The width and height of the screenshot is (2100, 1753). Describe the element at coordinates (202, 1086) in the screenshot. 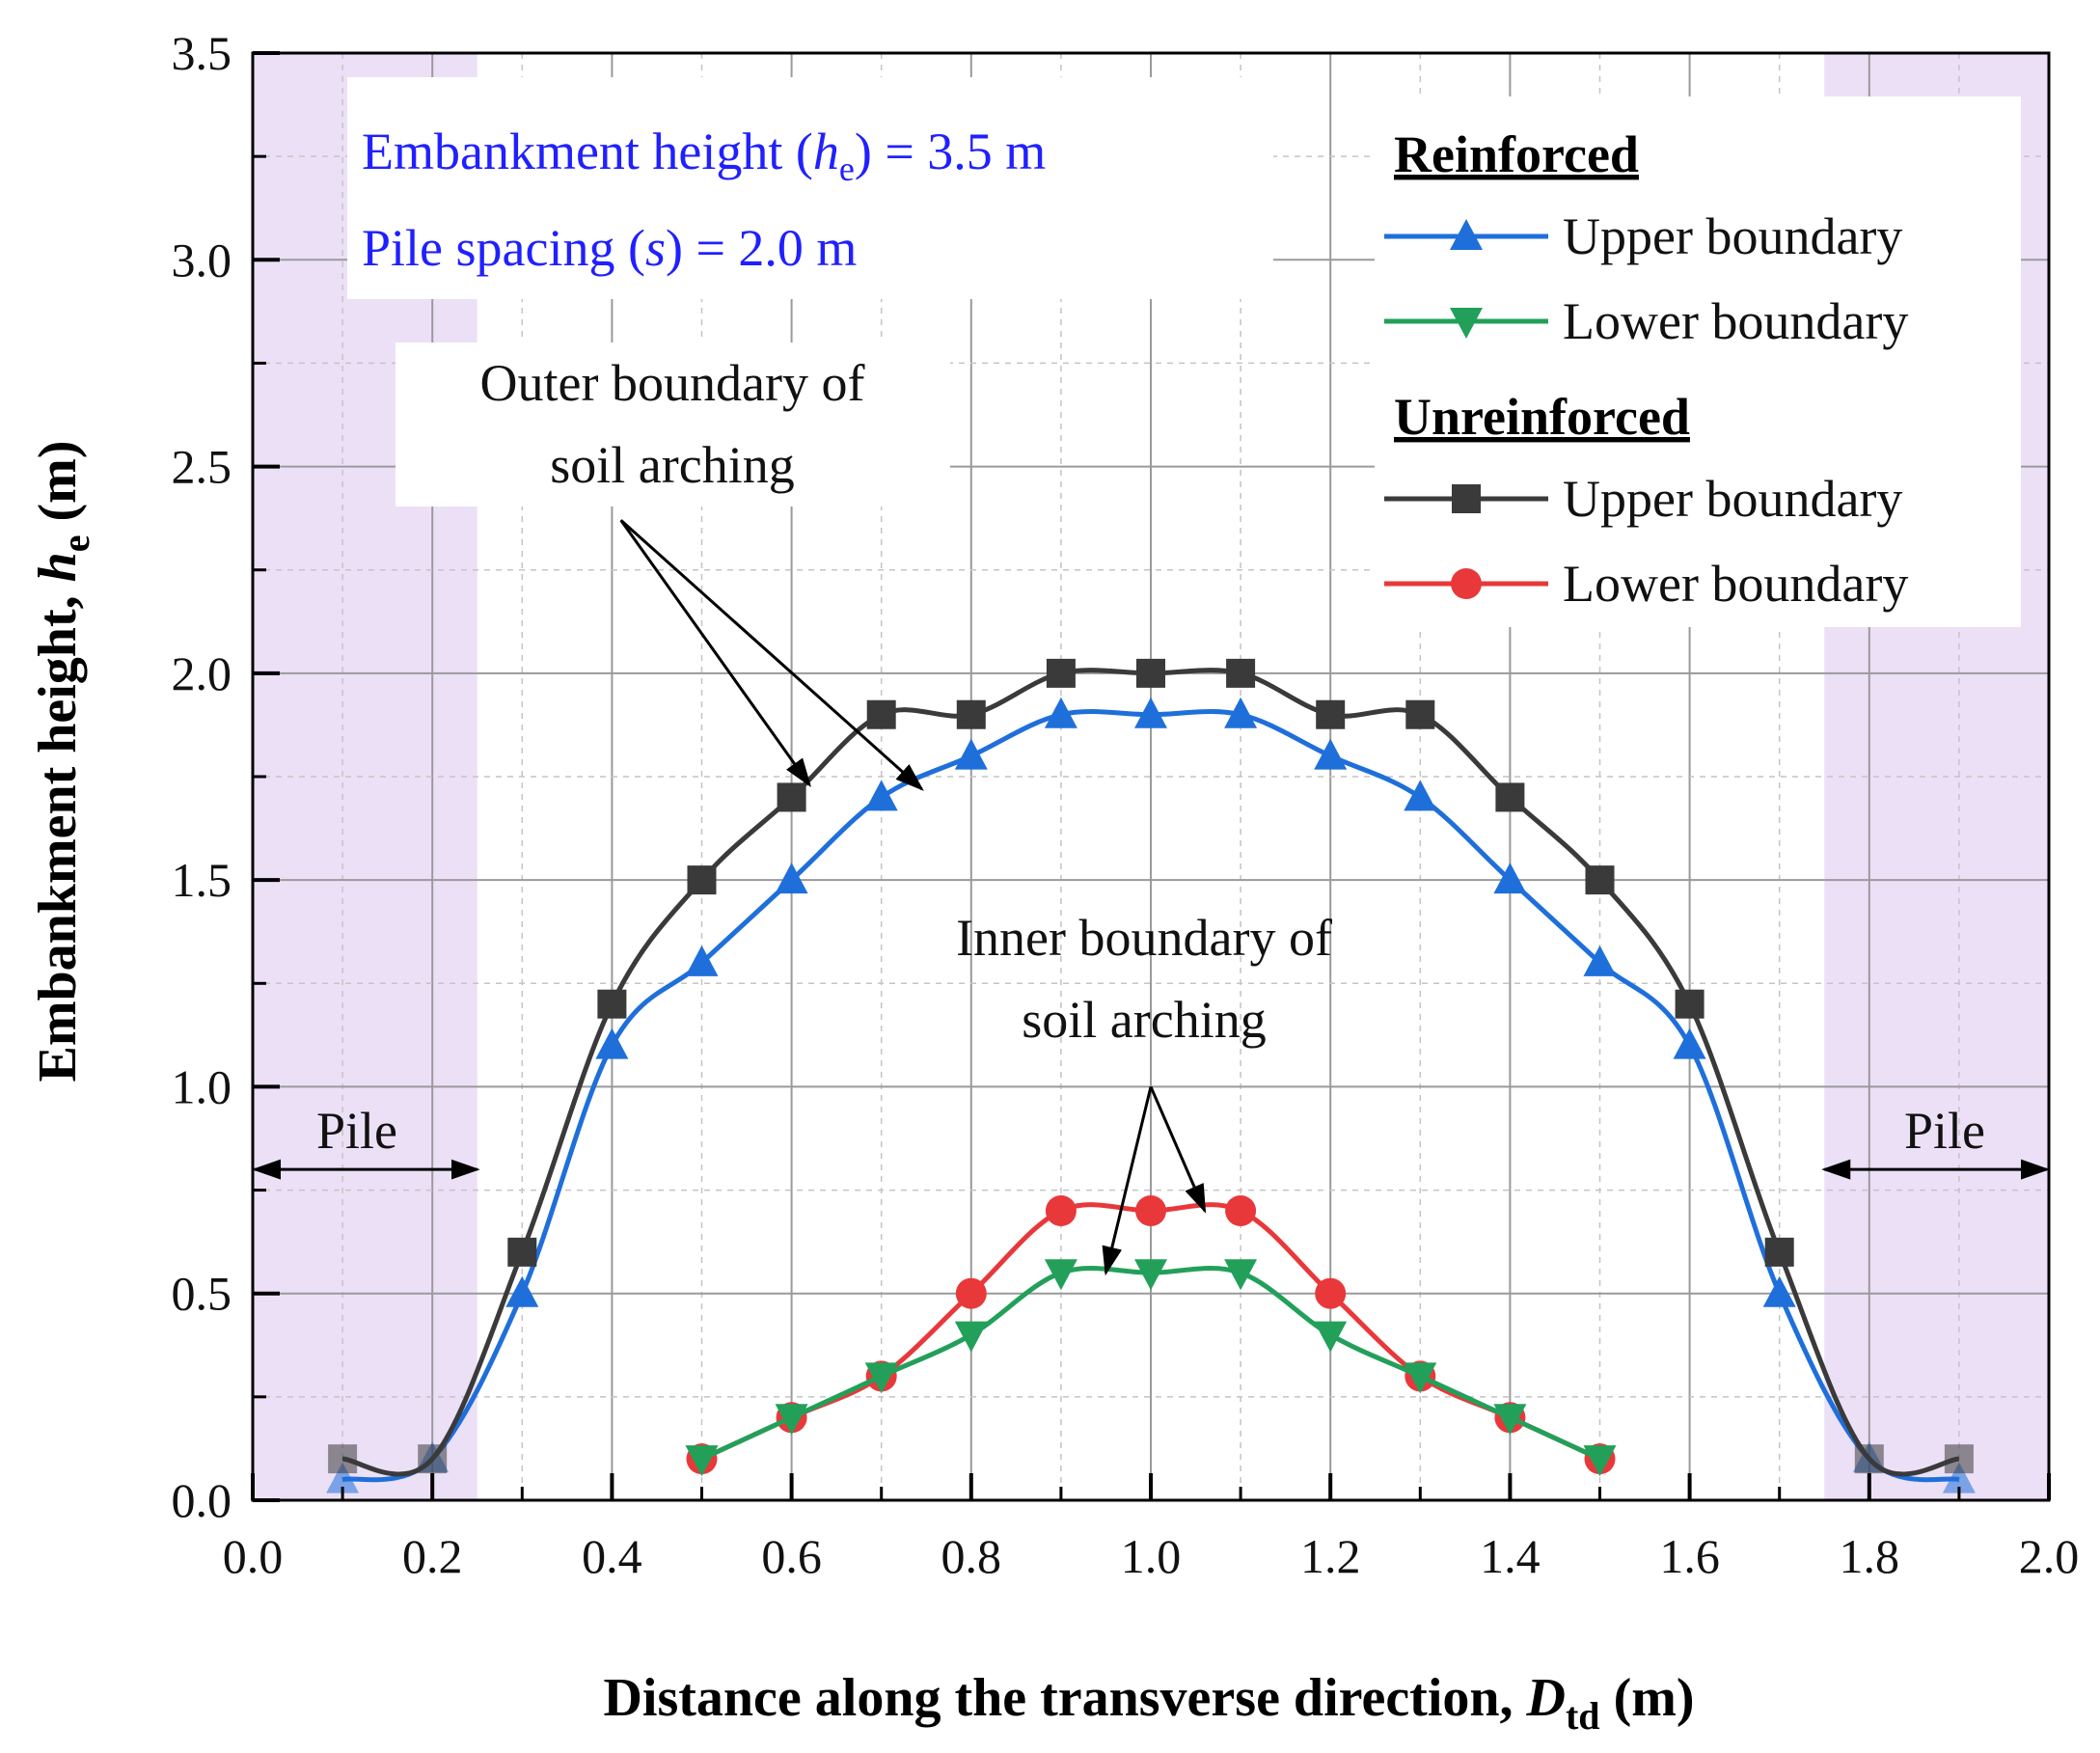

I see `y-tick-label: 1.0` at that location.